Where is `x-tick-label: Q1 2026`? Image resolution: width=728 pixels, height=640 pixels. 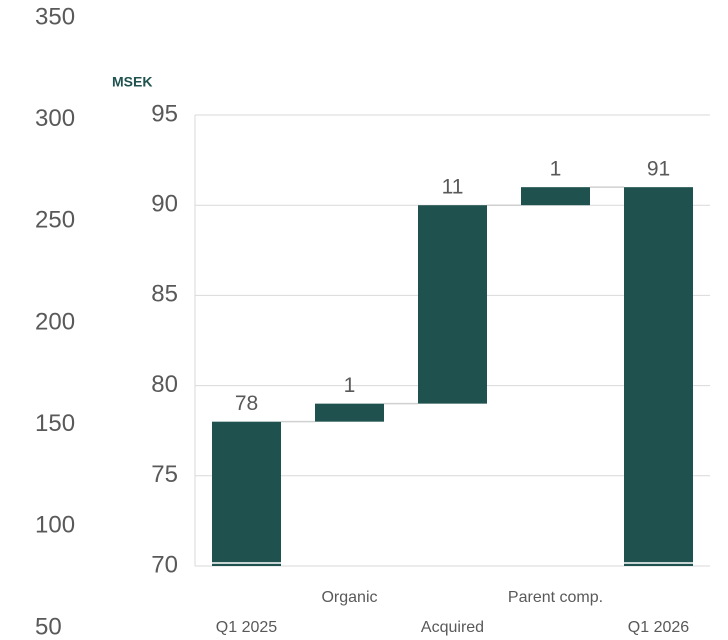 x-tick-label: Q1 2026 is located at coordinates (658, 627).